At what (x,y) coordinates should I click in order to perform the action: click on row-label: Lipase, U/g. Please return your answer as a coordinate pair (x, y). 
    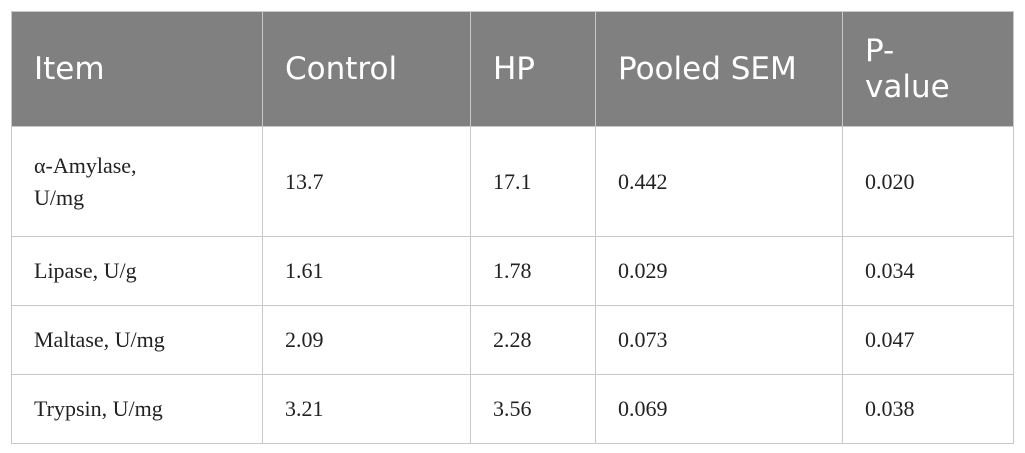
    Looking at the image, I should click on (85, 270).